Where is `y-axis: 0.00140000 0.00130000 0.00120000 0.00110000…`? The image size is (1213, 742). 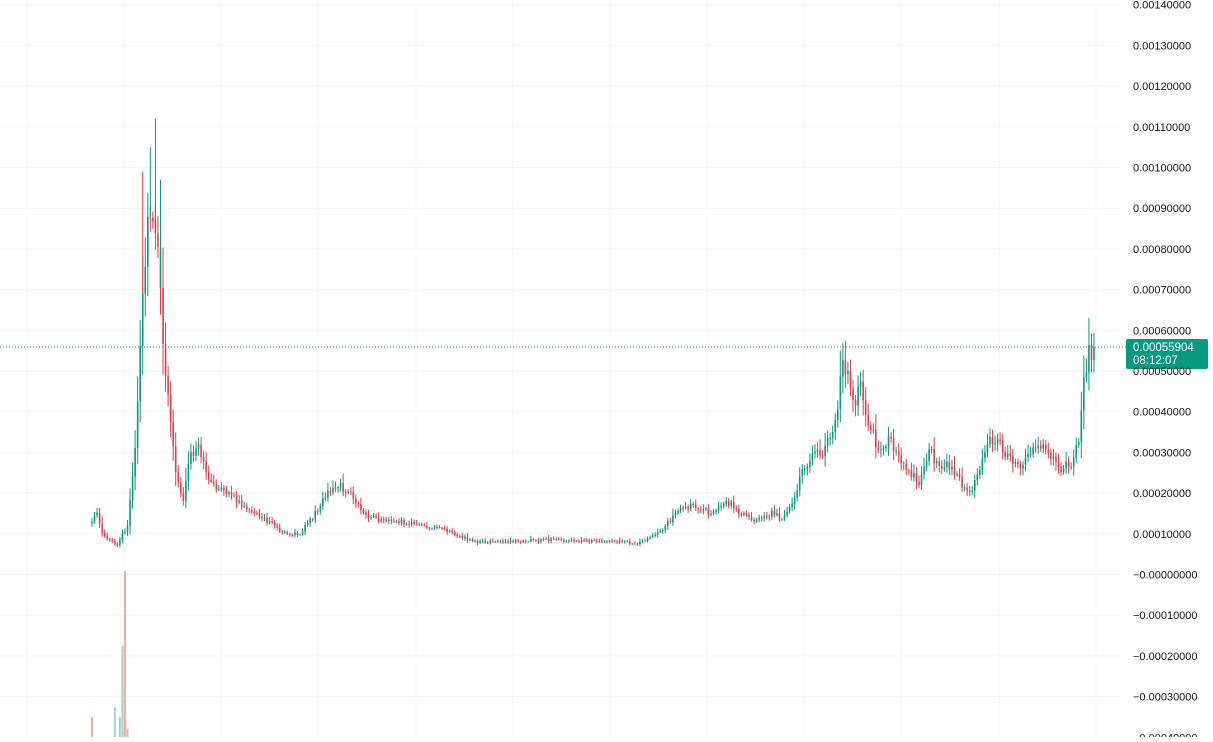
y-axis: 0.00140000 0.00130000 0.00120000 0.00110000… is located at coordinates (1165, 371).